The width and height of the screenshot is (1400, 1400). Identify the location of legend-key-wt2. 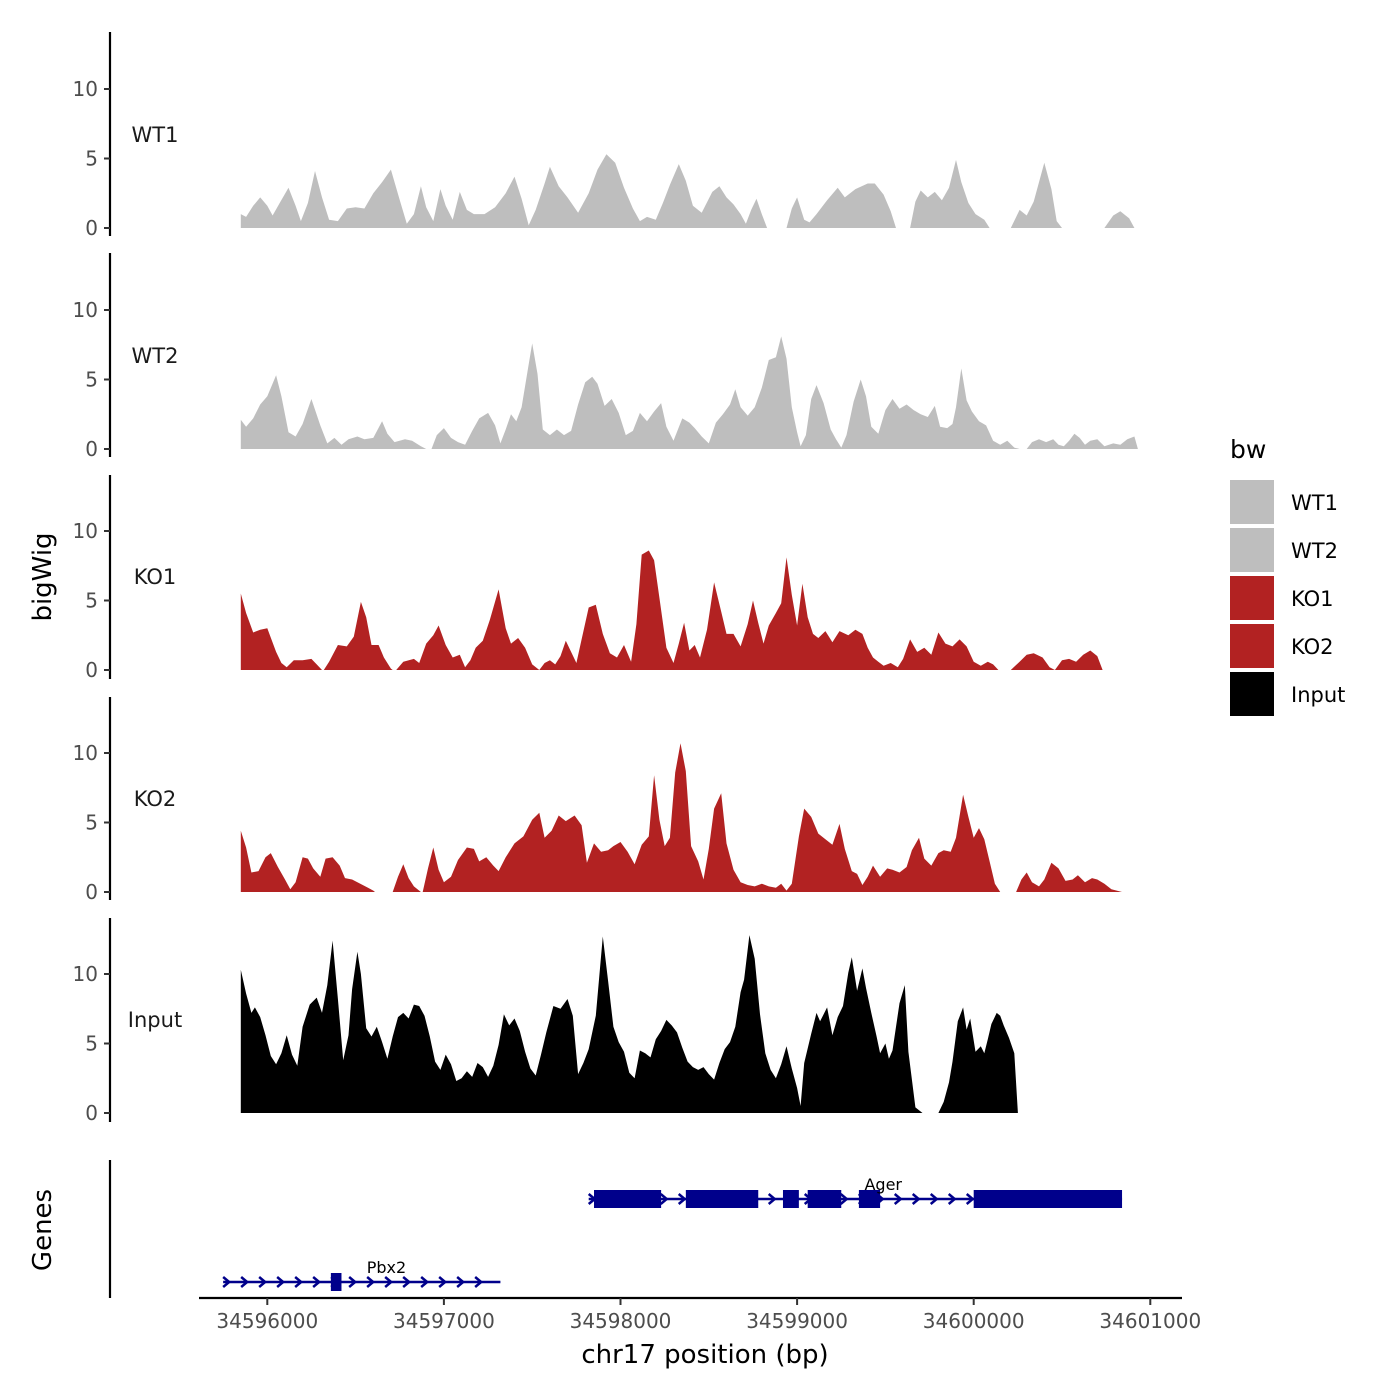
(1252, 550).